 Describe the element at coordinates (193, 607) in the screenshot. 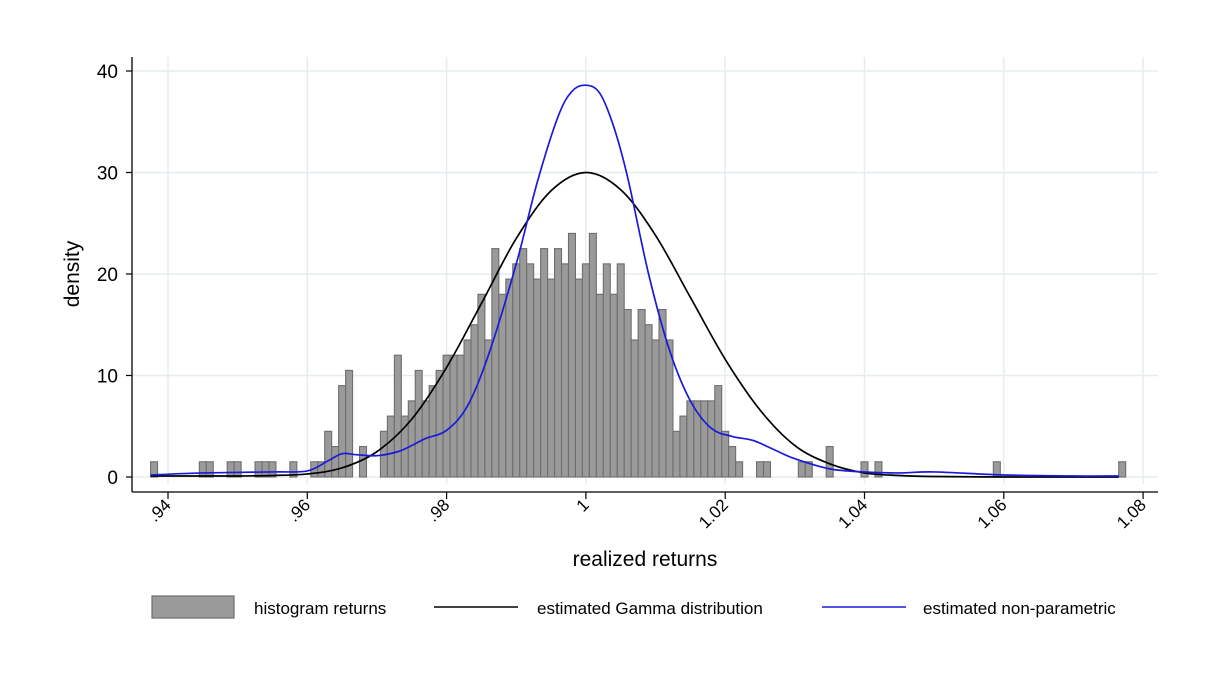

I see `legend-swatch-histogram` at that location.